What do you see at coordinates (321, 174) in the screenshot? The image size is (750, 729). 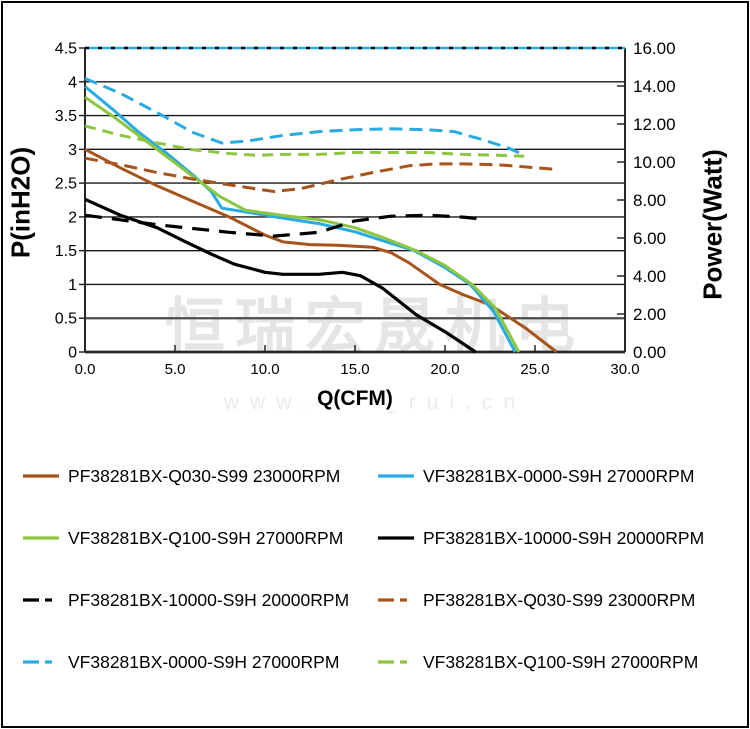 I see `curve-pf38281bx-q030-s99-23000rpm-power` at bounding box center [321, 174].